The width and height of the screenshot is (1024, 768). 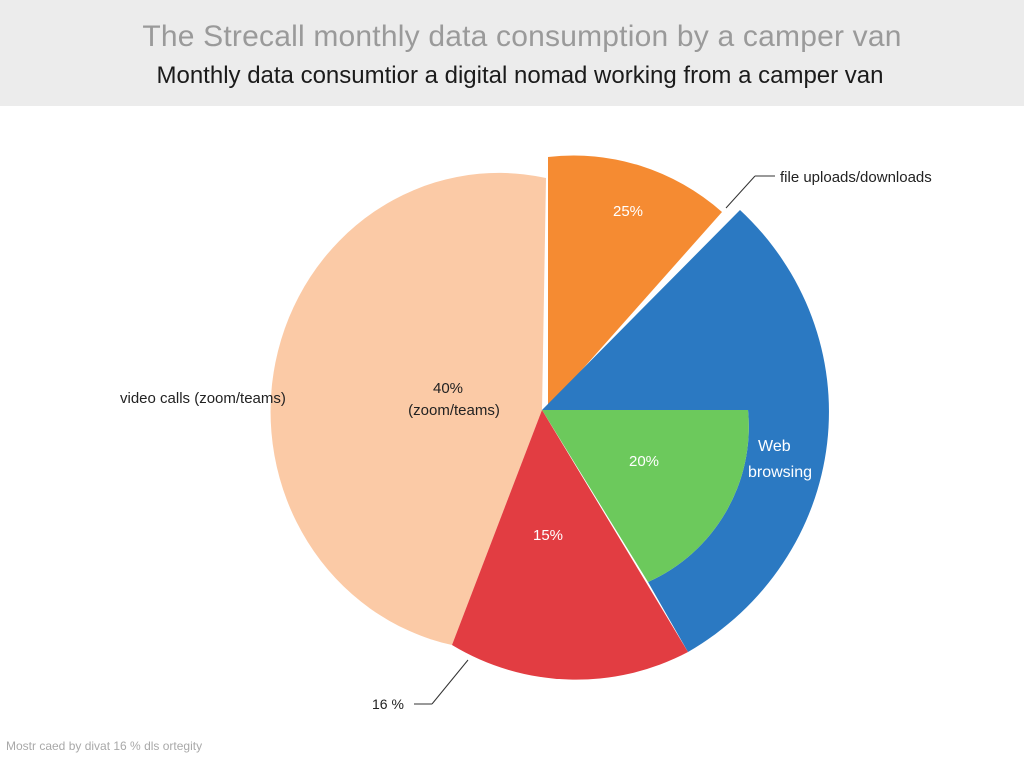 What do you see at coordinates (635, 281) in the screenshot?
I see `pie-slice-file-uploads` at bounding box center [635, 281].